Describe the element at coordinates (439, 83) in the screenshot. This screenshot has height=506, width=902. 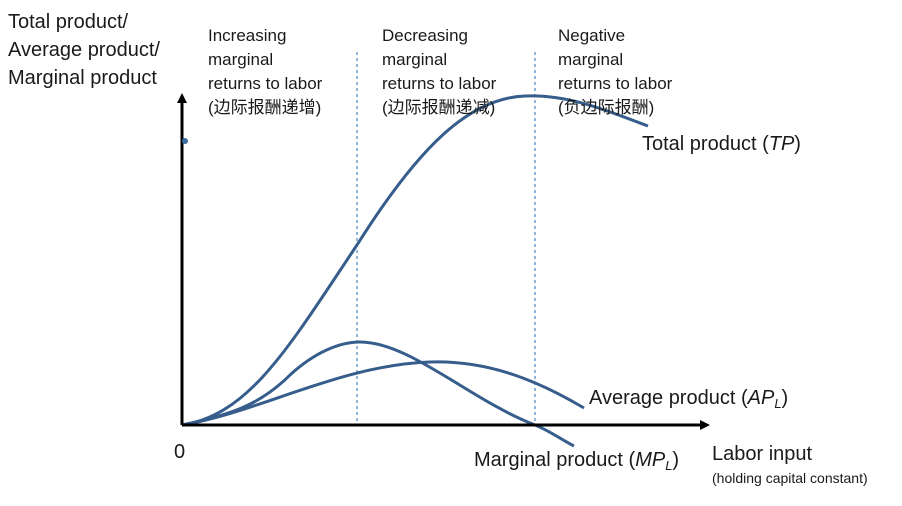
I see `region-decreasing-line3: returns to labor` at that location.